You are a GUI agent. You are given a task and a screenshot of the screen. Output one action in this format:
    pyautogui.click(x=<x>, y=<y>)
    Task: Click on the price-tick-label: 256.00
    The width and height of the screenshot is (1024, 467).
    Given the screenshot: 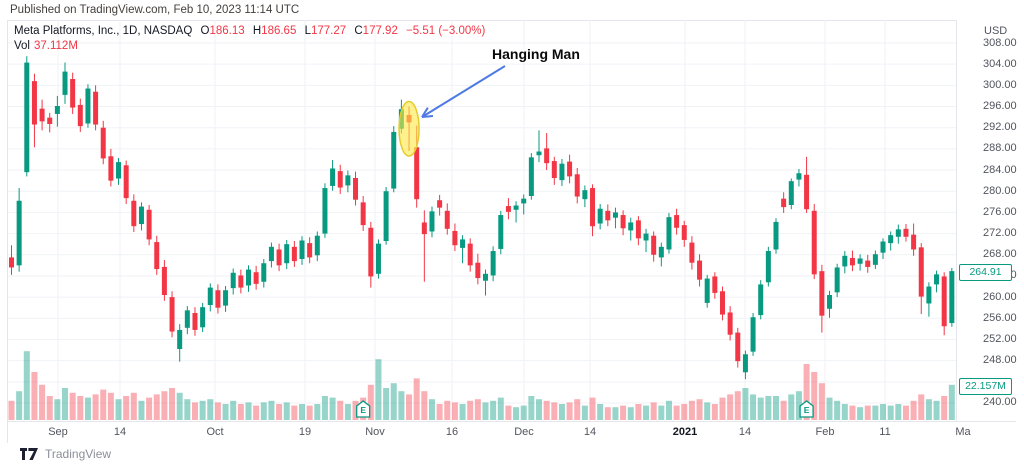 What is the action you would take?
    pyautogui.click(x=1000, y=317)
    